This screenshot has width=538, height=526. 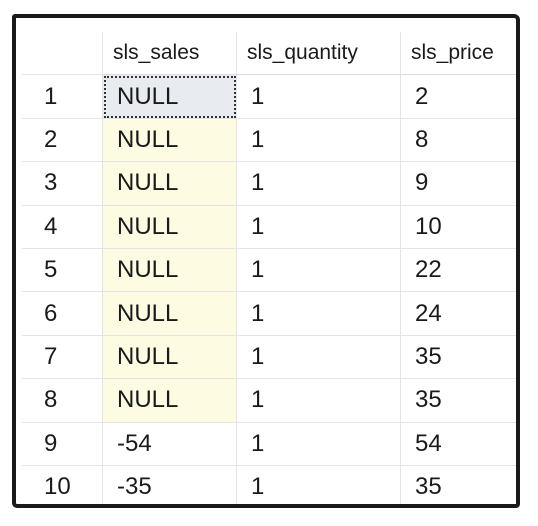 I want to click on column-header-sls-price: sls_price, so click(x=458, y=54).